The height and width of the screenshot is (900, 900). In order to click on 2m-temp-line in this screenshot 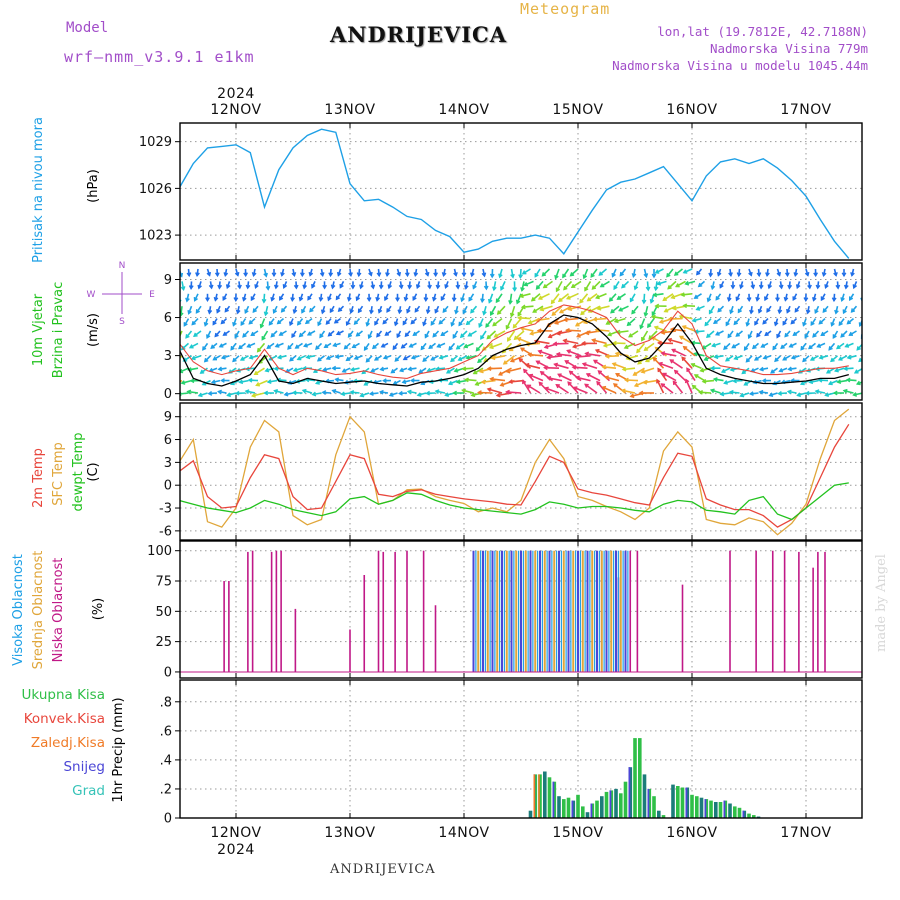, I will do `click(515, 475)`.